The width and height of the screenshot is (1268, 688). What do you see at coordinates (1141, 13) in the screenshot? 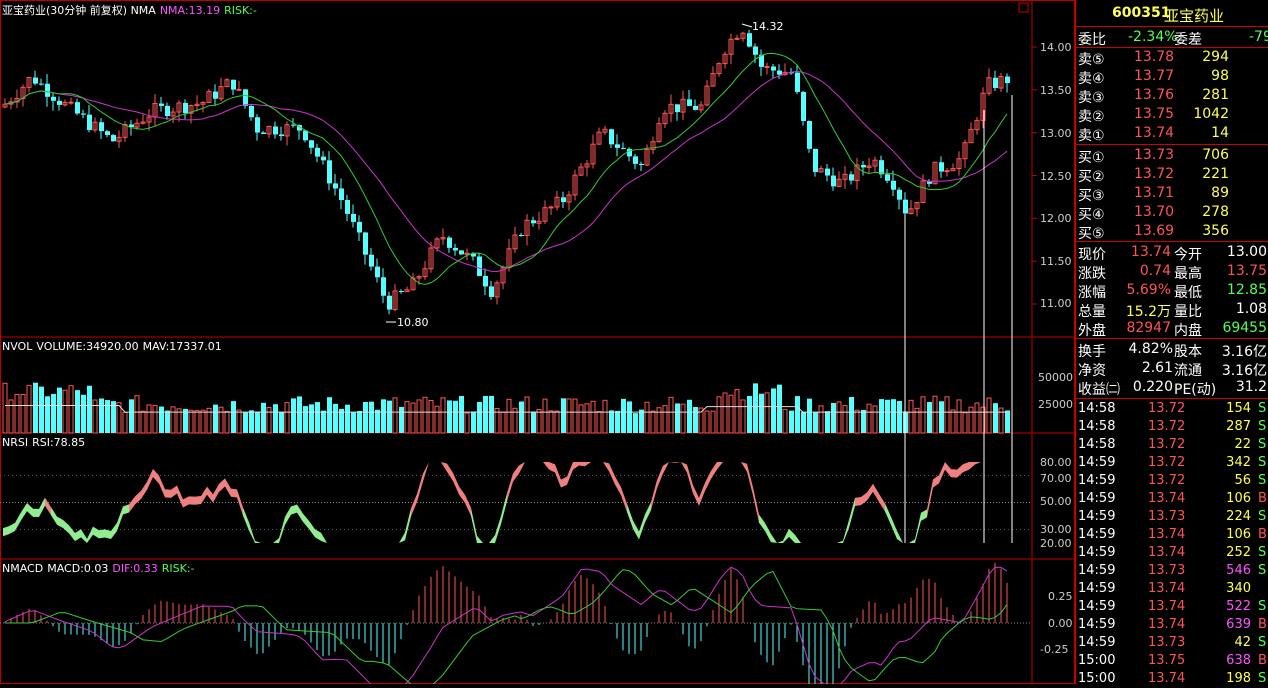
I see `stock-code: 600351` at bounding box center [1141, 13].